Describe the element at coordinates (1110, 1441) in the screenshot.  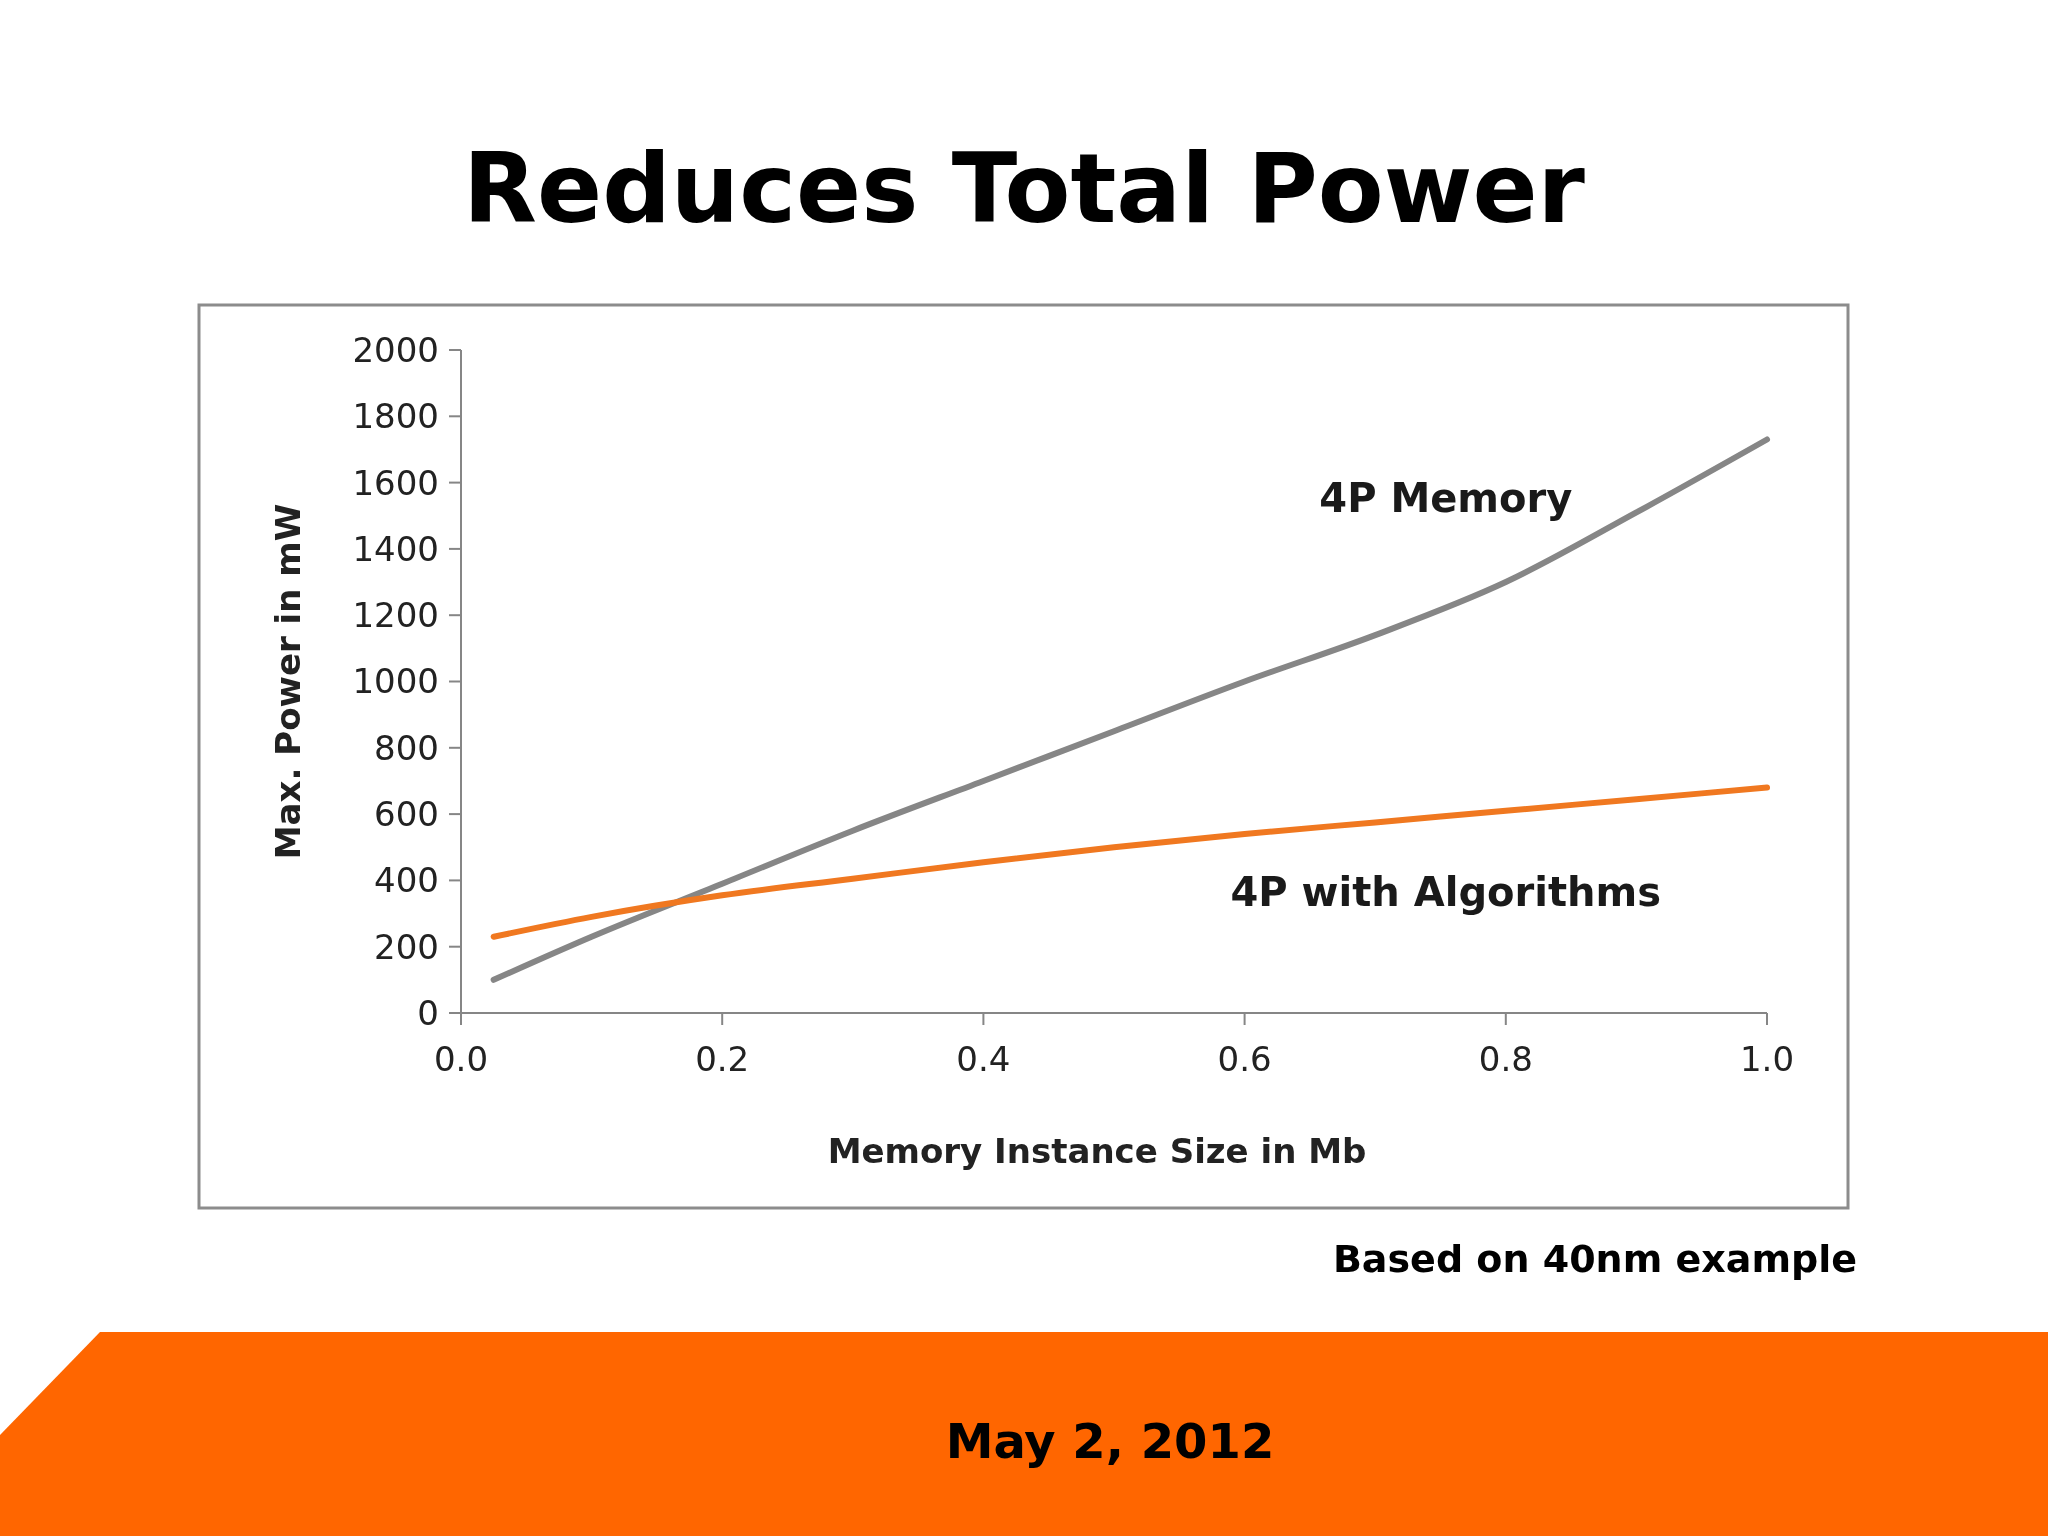
I see `text: May 2, 2012` at that location.